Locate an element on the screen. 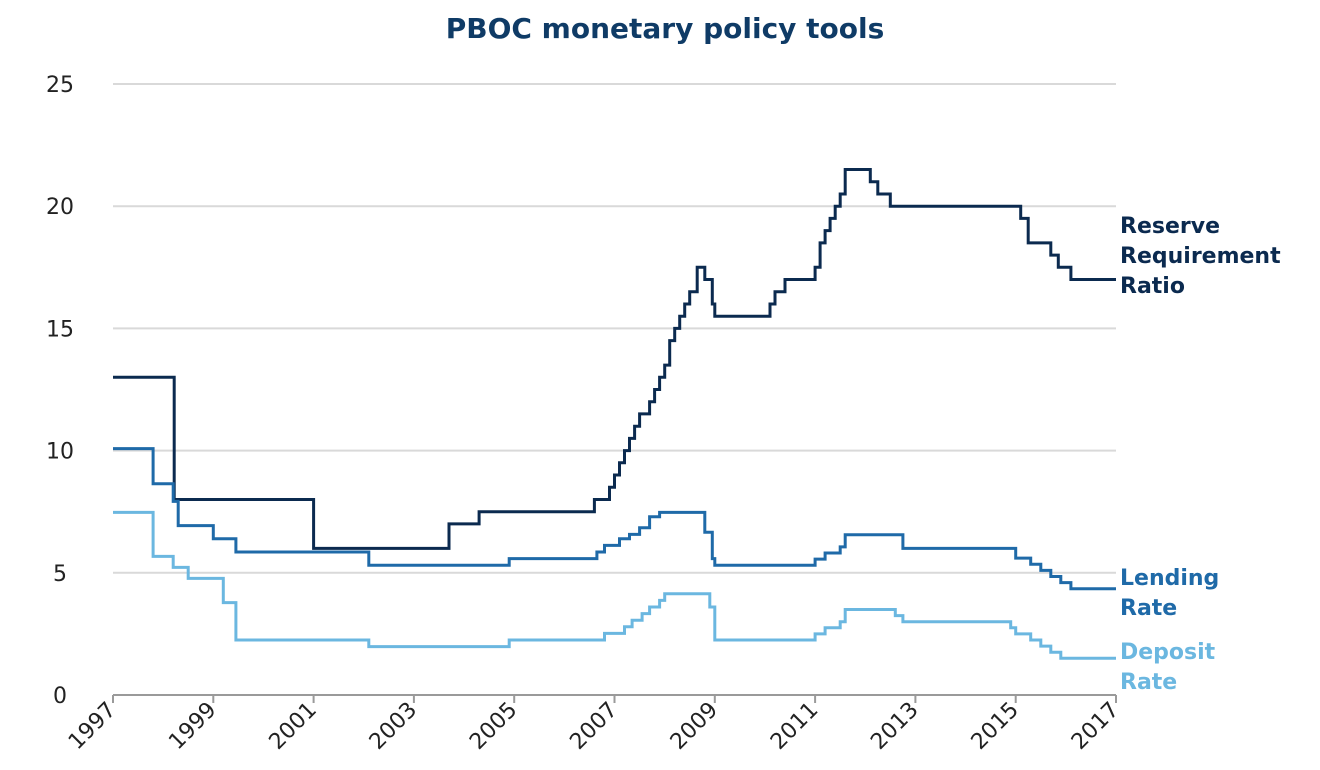 This screenshot has width=1320, height=770. x-tick-label: 2003 is located at coordinates (393, 726).